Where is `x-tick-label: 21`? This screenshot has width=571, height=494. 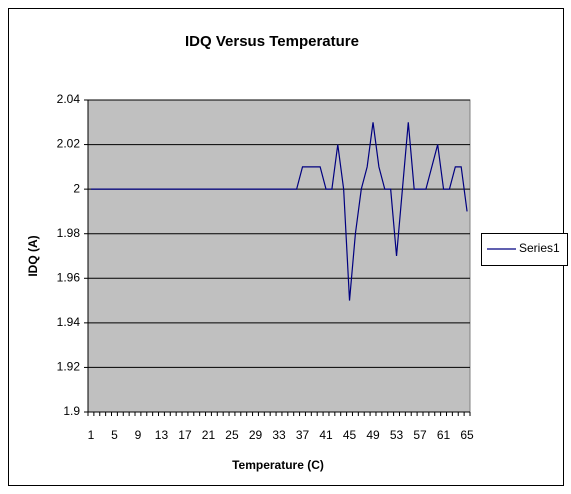
x-tick-label: 21 is located at coordinates (209, 435).